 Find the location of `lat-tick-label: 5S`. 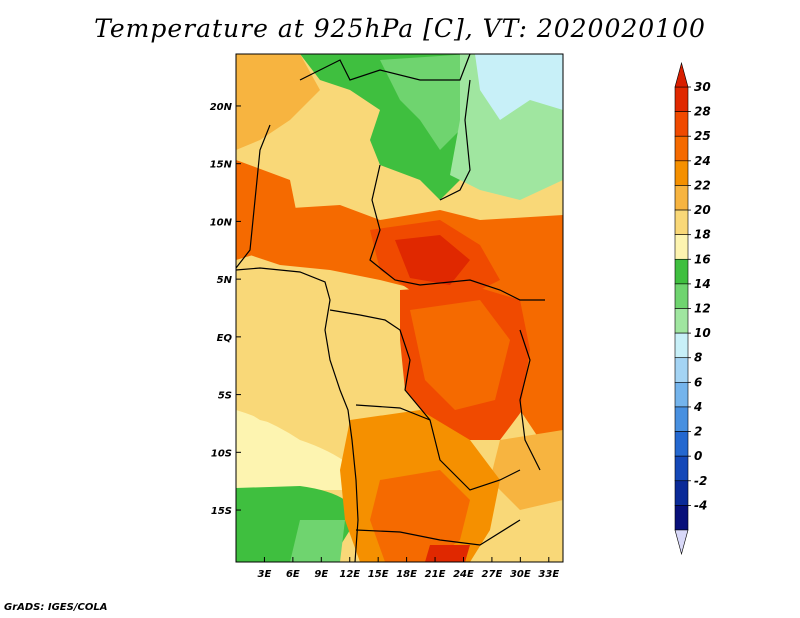

lat-tick-label: 5S is located at coordinates (225, 396).